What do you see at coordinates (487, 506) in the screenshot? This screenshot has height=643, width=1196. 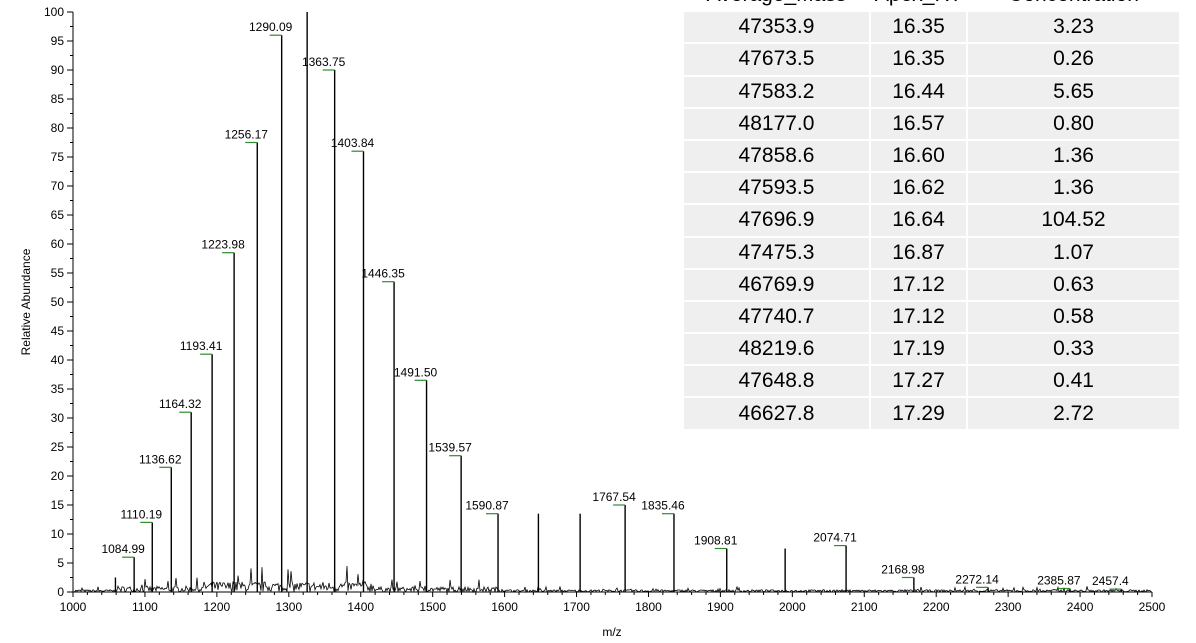 I see `peak-label: 1590.87` at bounding box center [487, 506].